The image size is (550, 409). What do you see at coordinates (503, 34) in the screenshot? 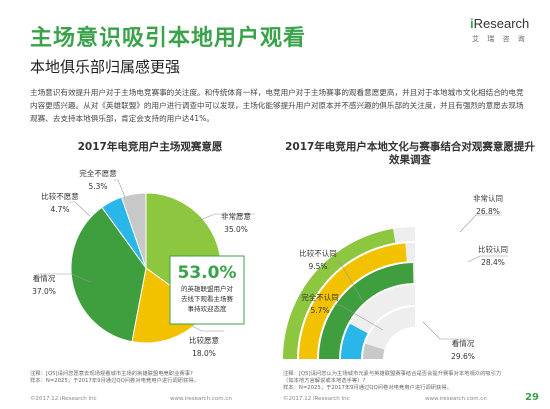
I see `iresearch-logo: iResearch 艾 瑞 咨 询` at bounding box center [503, 34].